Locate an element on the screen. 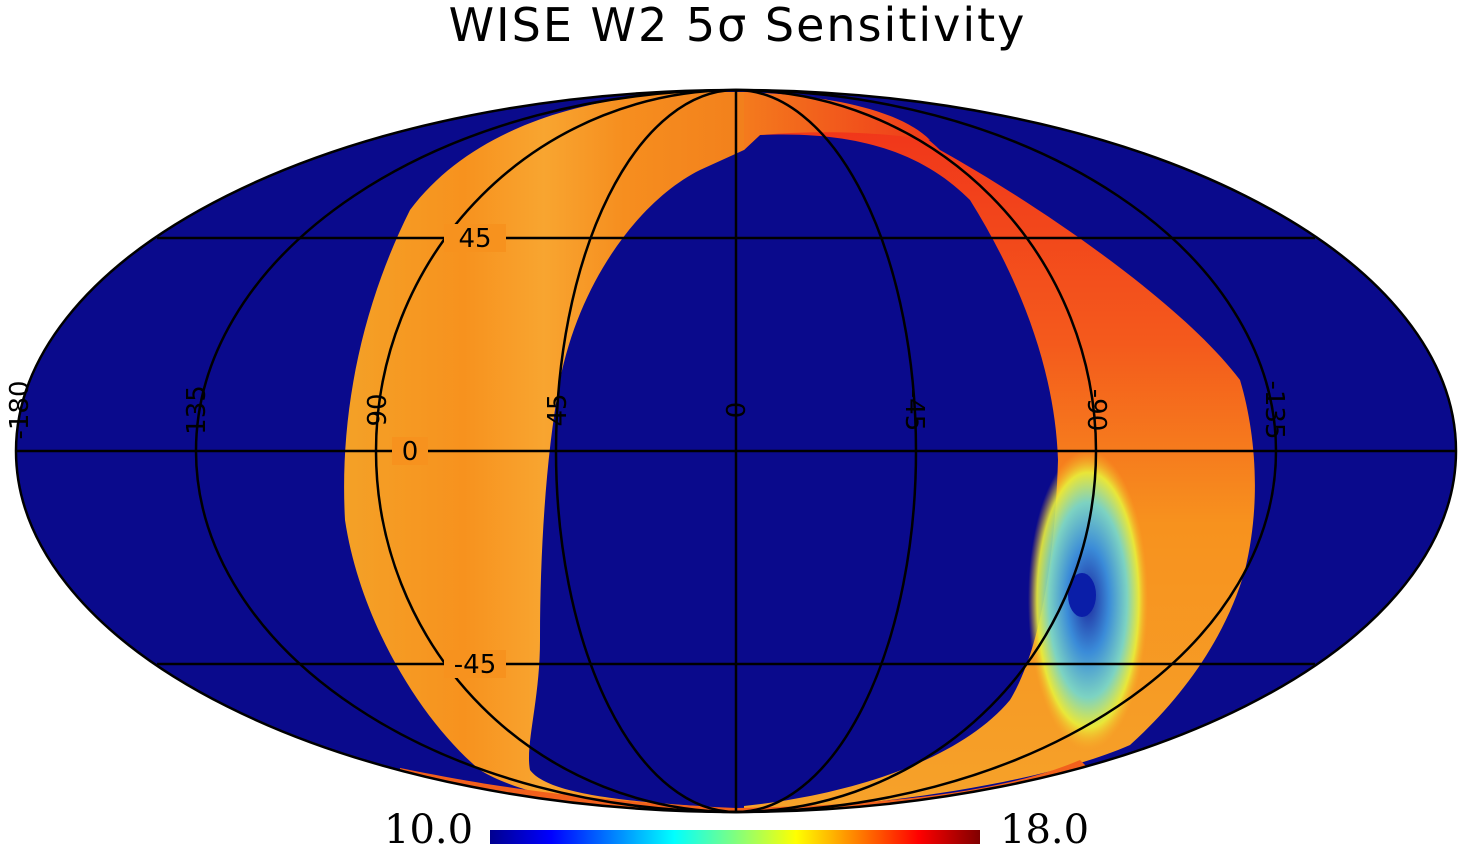 The image size is (1475, 853). lon-label-90: 90 is located at coordinates (378, 409).